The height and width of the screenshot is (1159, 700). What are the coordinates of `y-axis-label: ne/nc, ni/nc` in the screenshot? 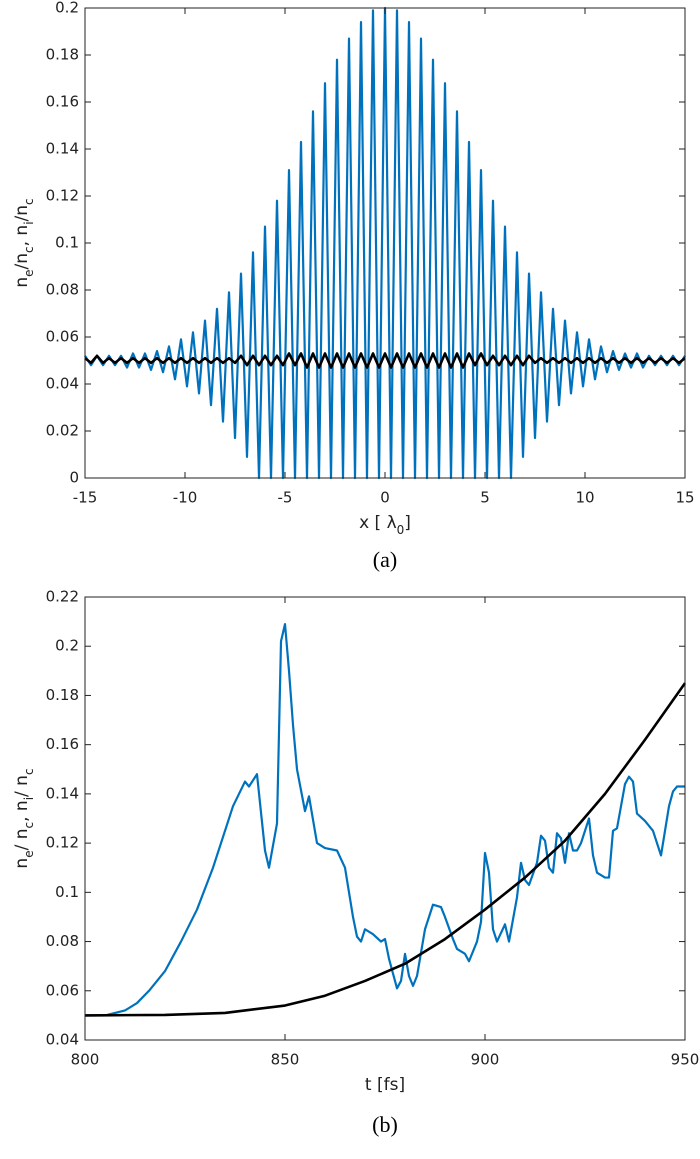 It's located at (24, 242).